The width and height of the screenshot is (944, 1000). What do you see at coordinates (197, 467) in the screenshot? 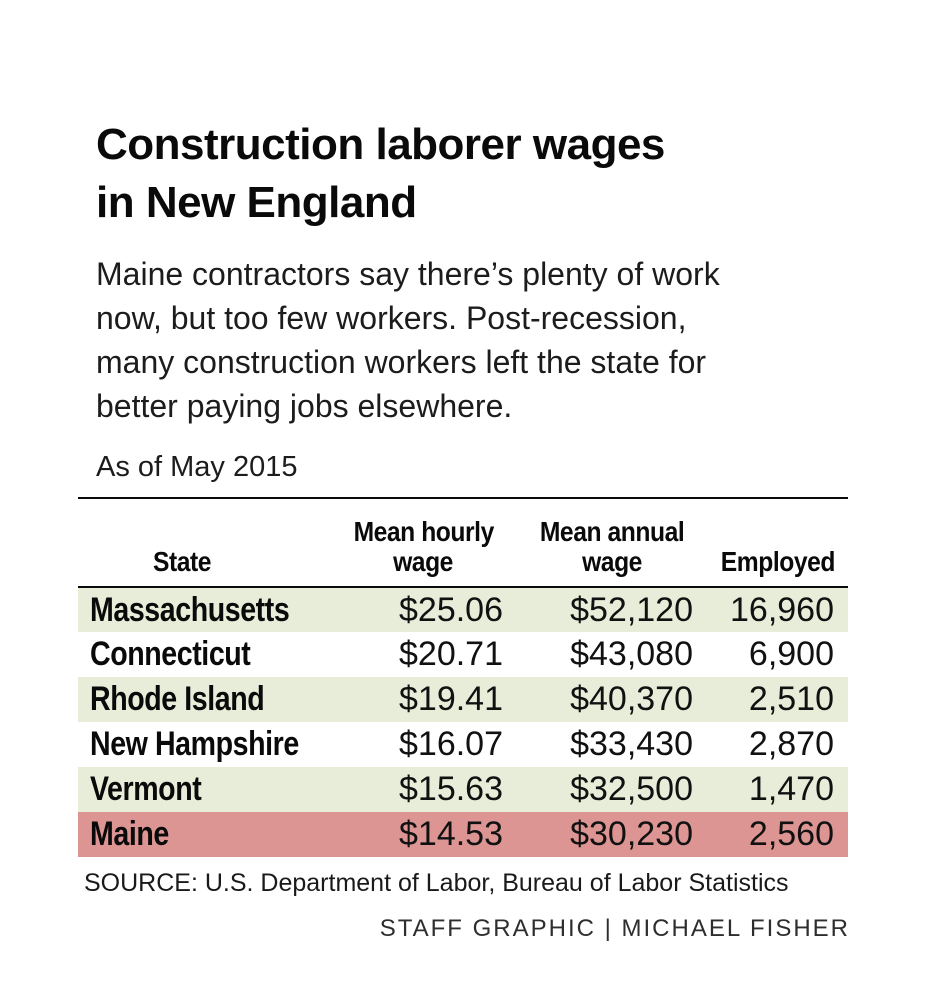
I see `as-of-label: As of May 2015` at bounding box center [197, 467].